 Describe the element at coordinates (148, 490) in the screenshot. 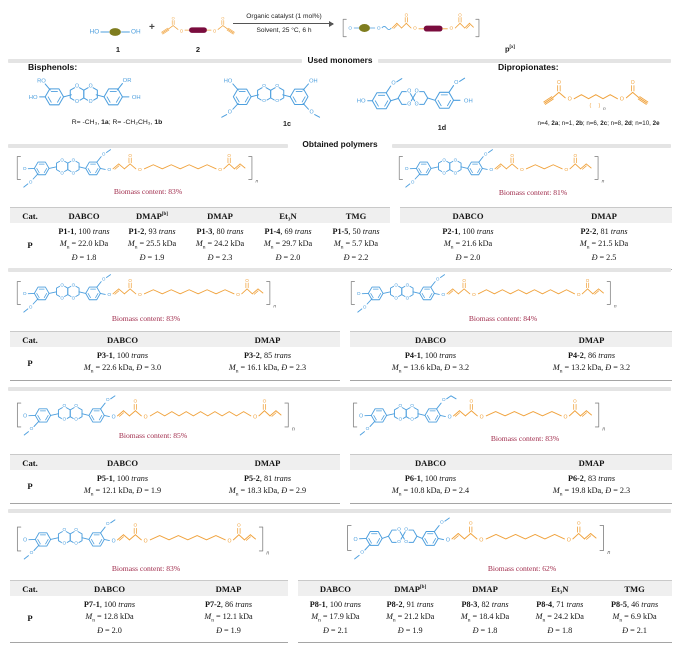

I see `dispersity-line: Đ = 1.9` at that location.